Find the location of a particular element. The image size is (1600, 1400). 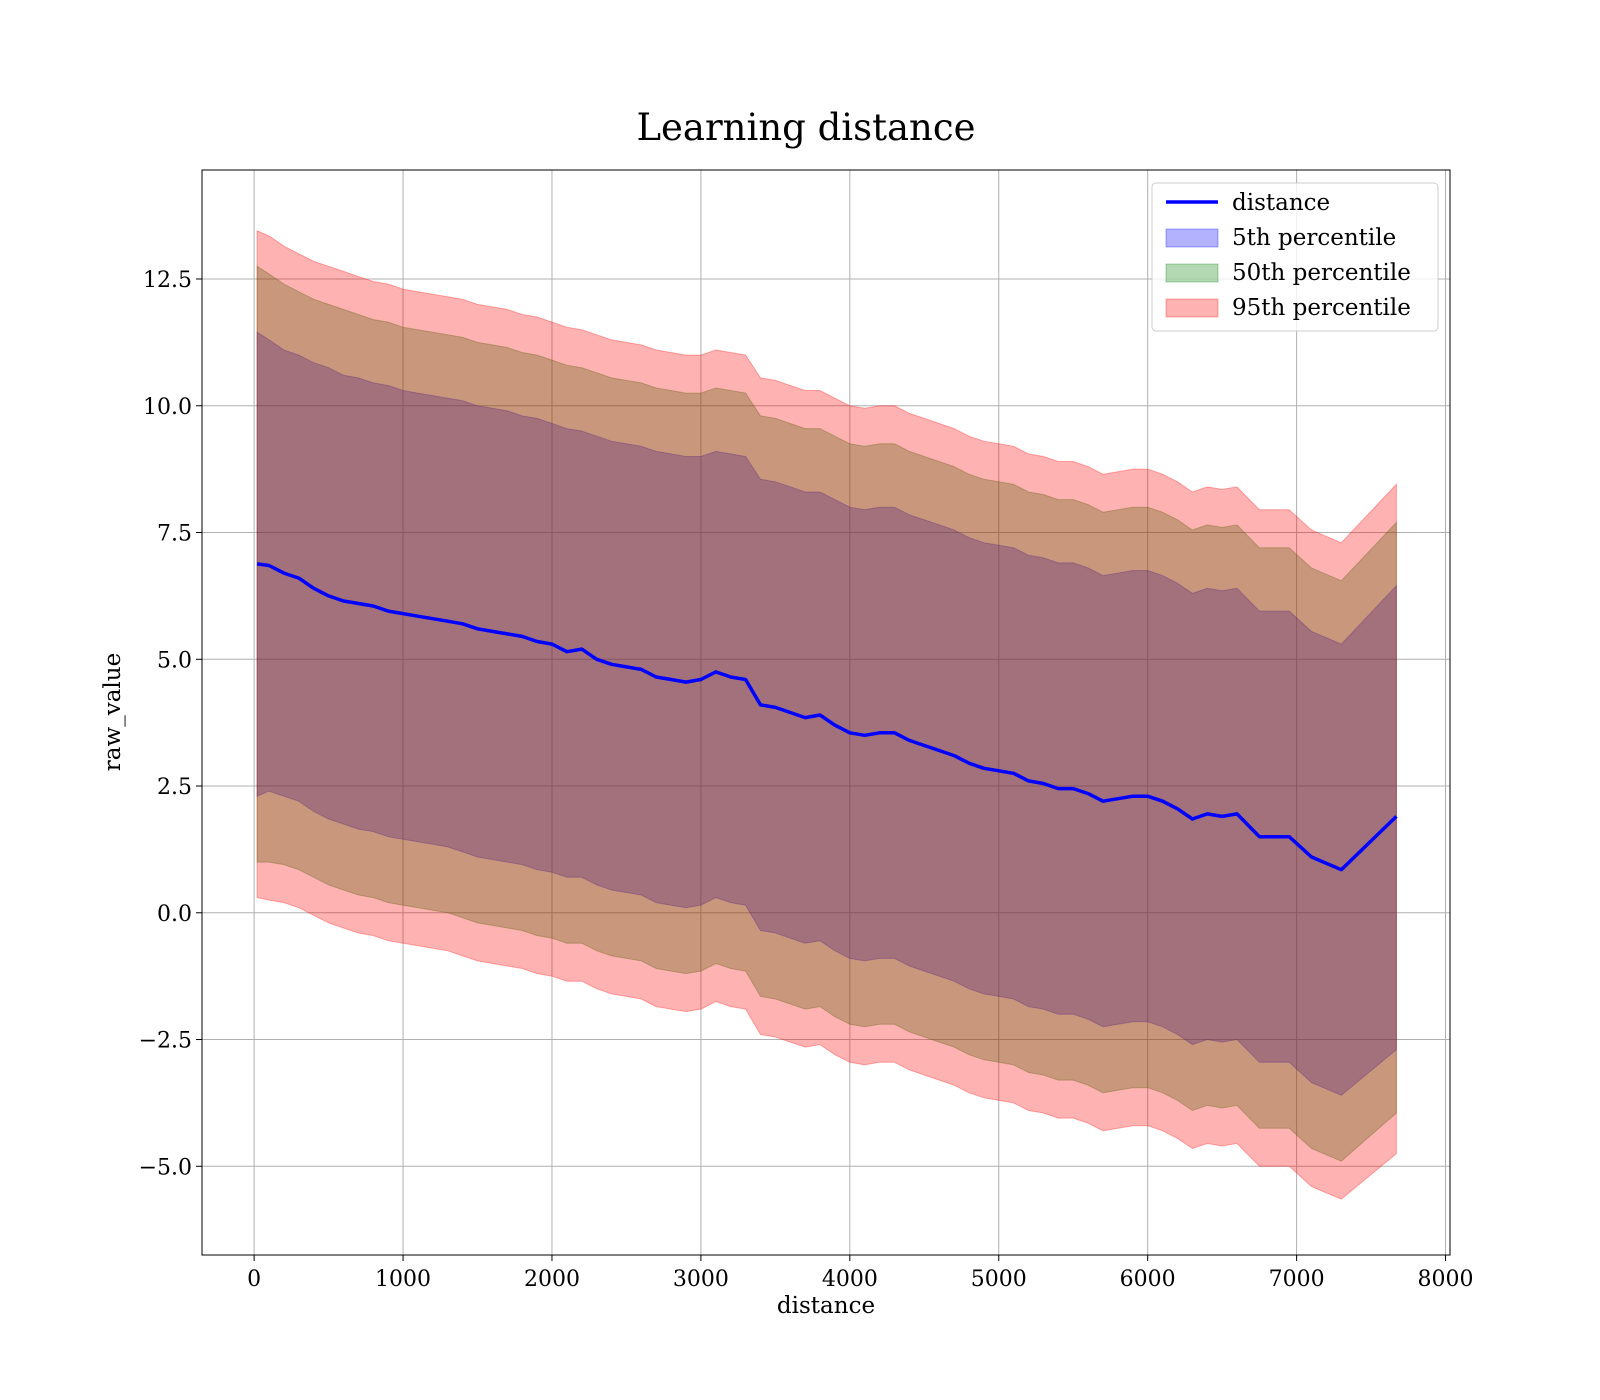

x-tick-label: 2000 is located at coordinates (552, 1279).